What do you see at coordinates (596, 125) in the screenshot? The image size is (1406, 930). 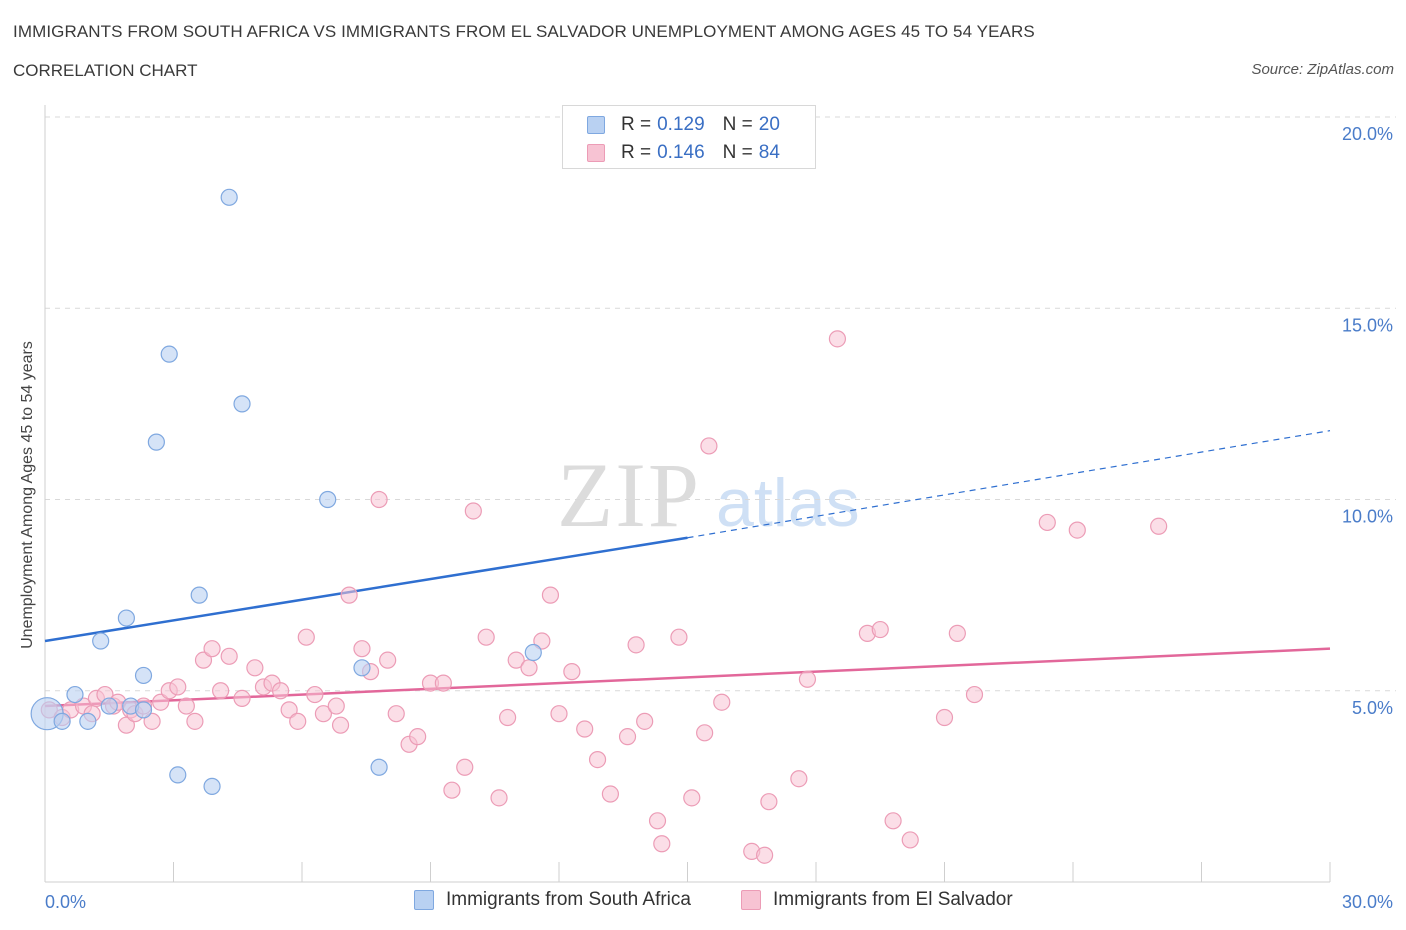 I see `legend-swatch-blue` at bounding box center [596, 125].